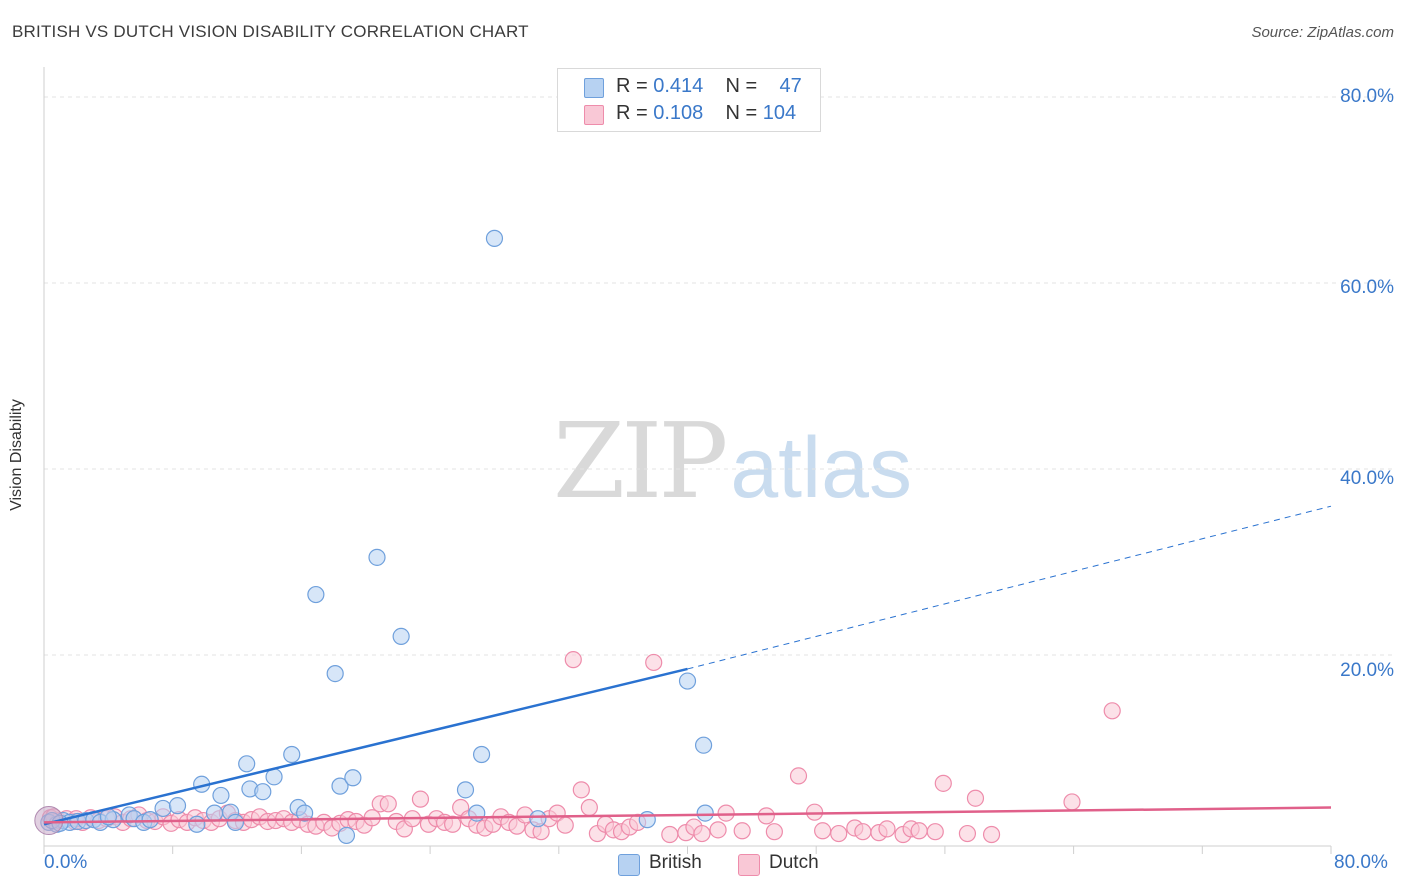 Image resolution: width=1406 pixels, height=892 pixels. What do you see at coordinates (365, 746) in the screenshot?
I see `british-trend-line` at bounding box center [365, 746].